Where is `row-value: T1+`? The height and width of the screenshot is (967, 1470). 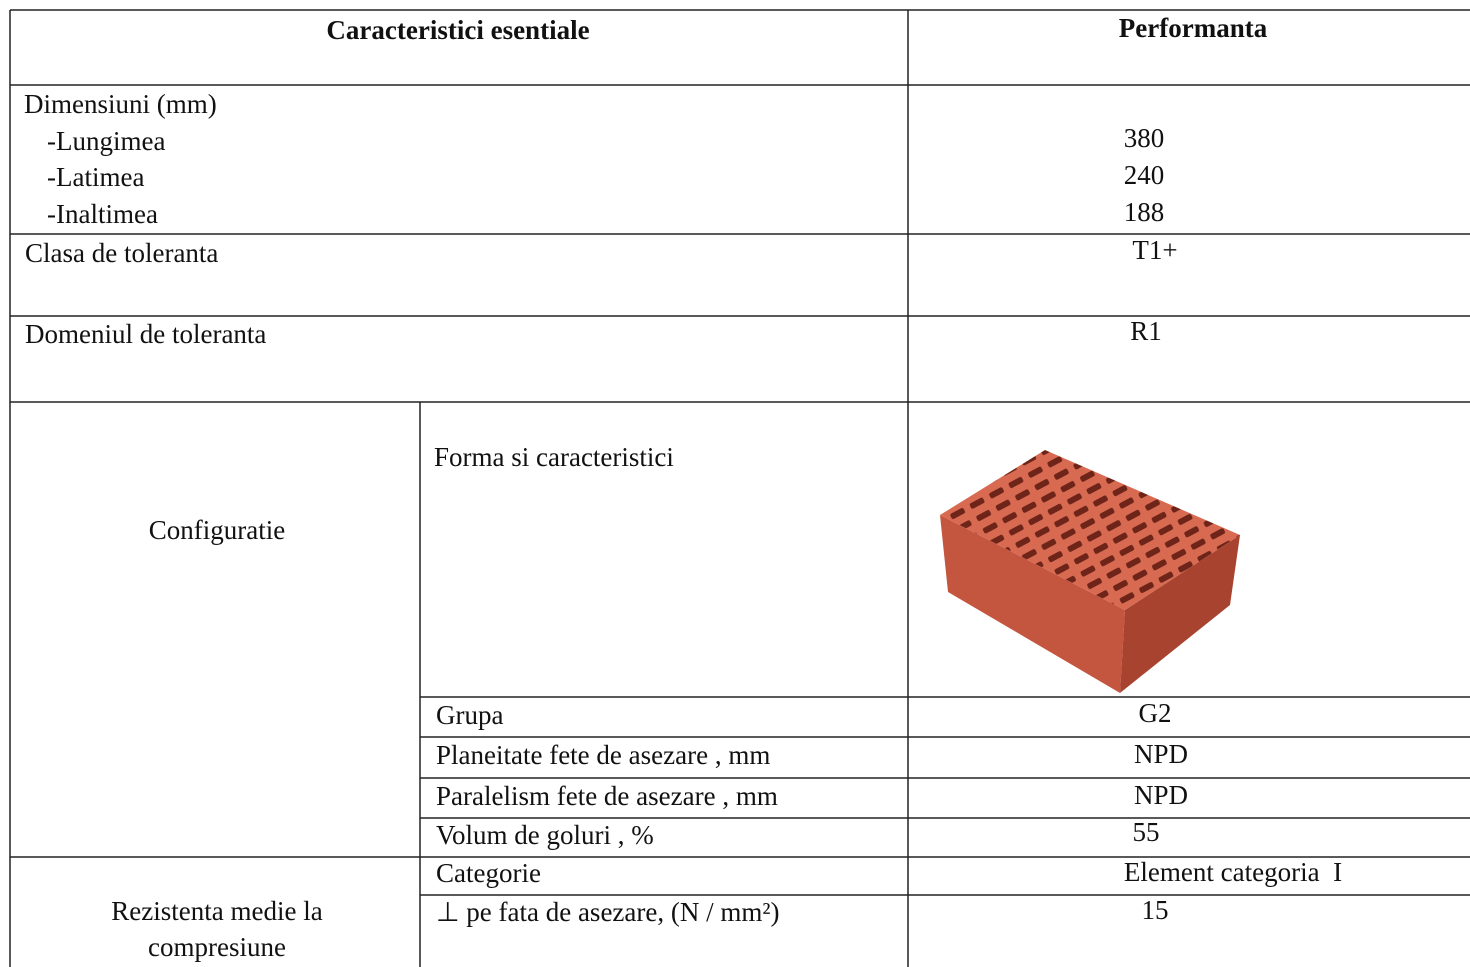 row-value: T1+ is located at coordinates (1154, 250).